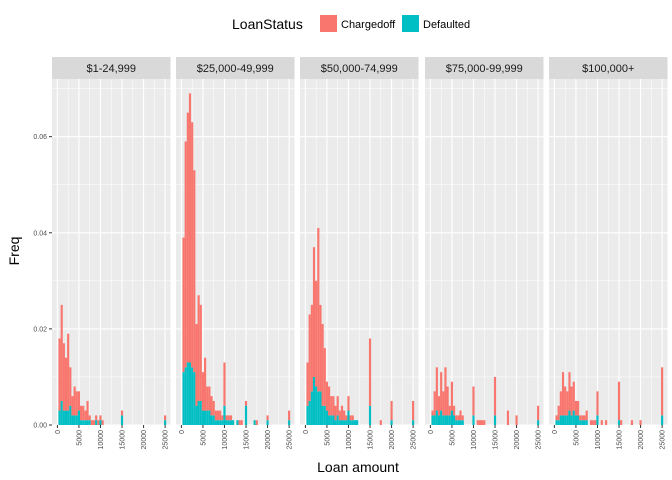 This screenshot has width=672, height=480. What do you see at coordinates (446, 25) in the screenshot?
I see `legend-label-defaulted: Defaulted` at bounding box center [446, 25].